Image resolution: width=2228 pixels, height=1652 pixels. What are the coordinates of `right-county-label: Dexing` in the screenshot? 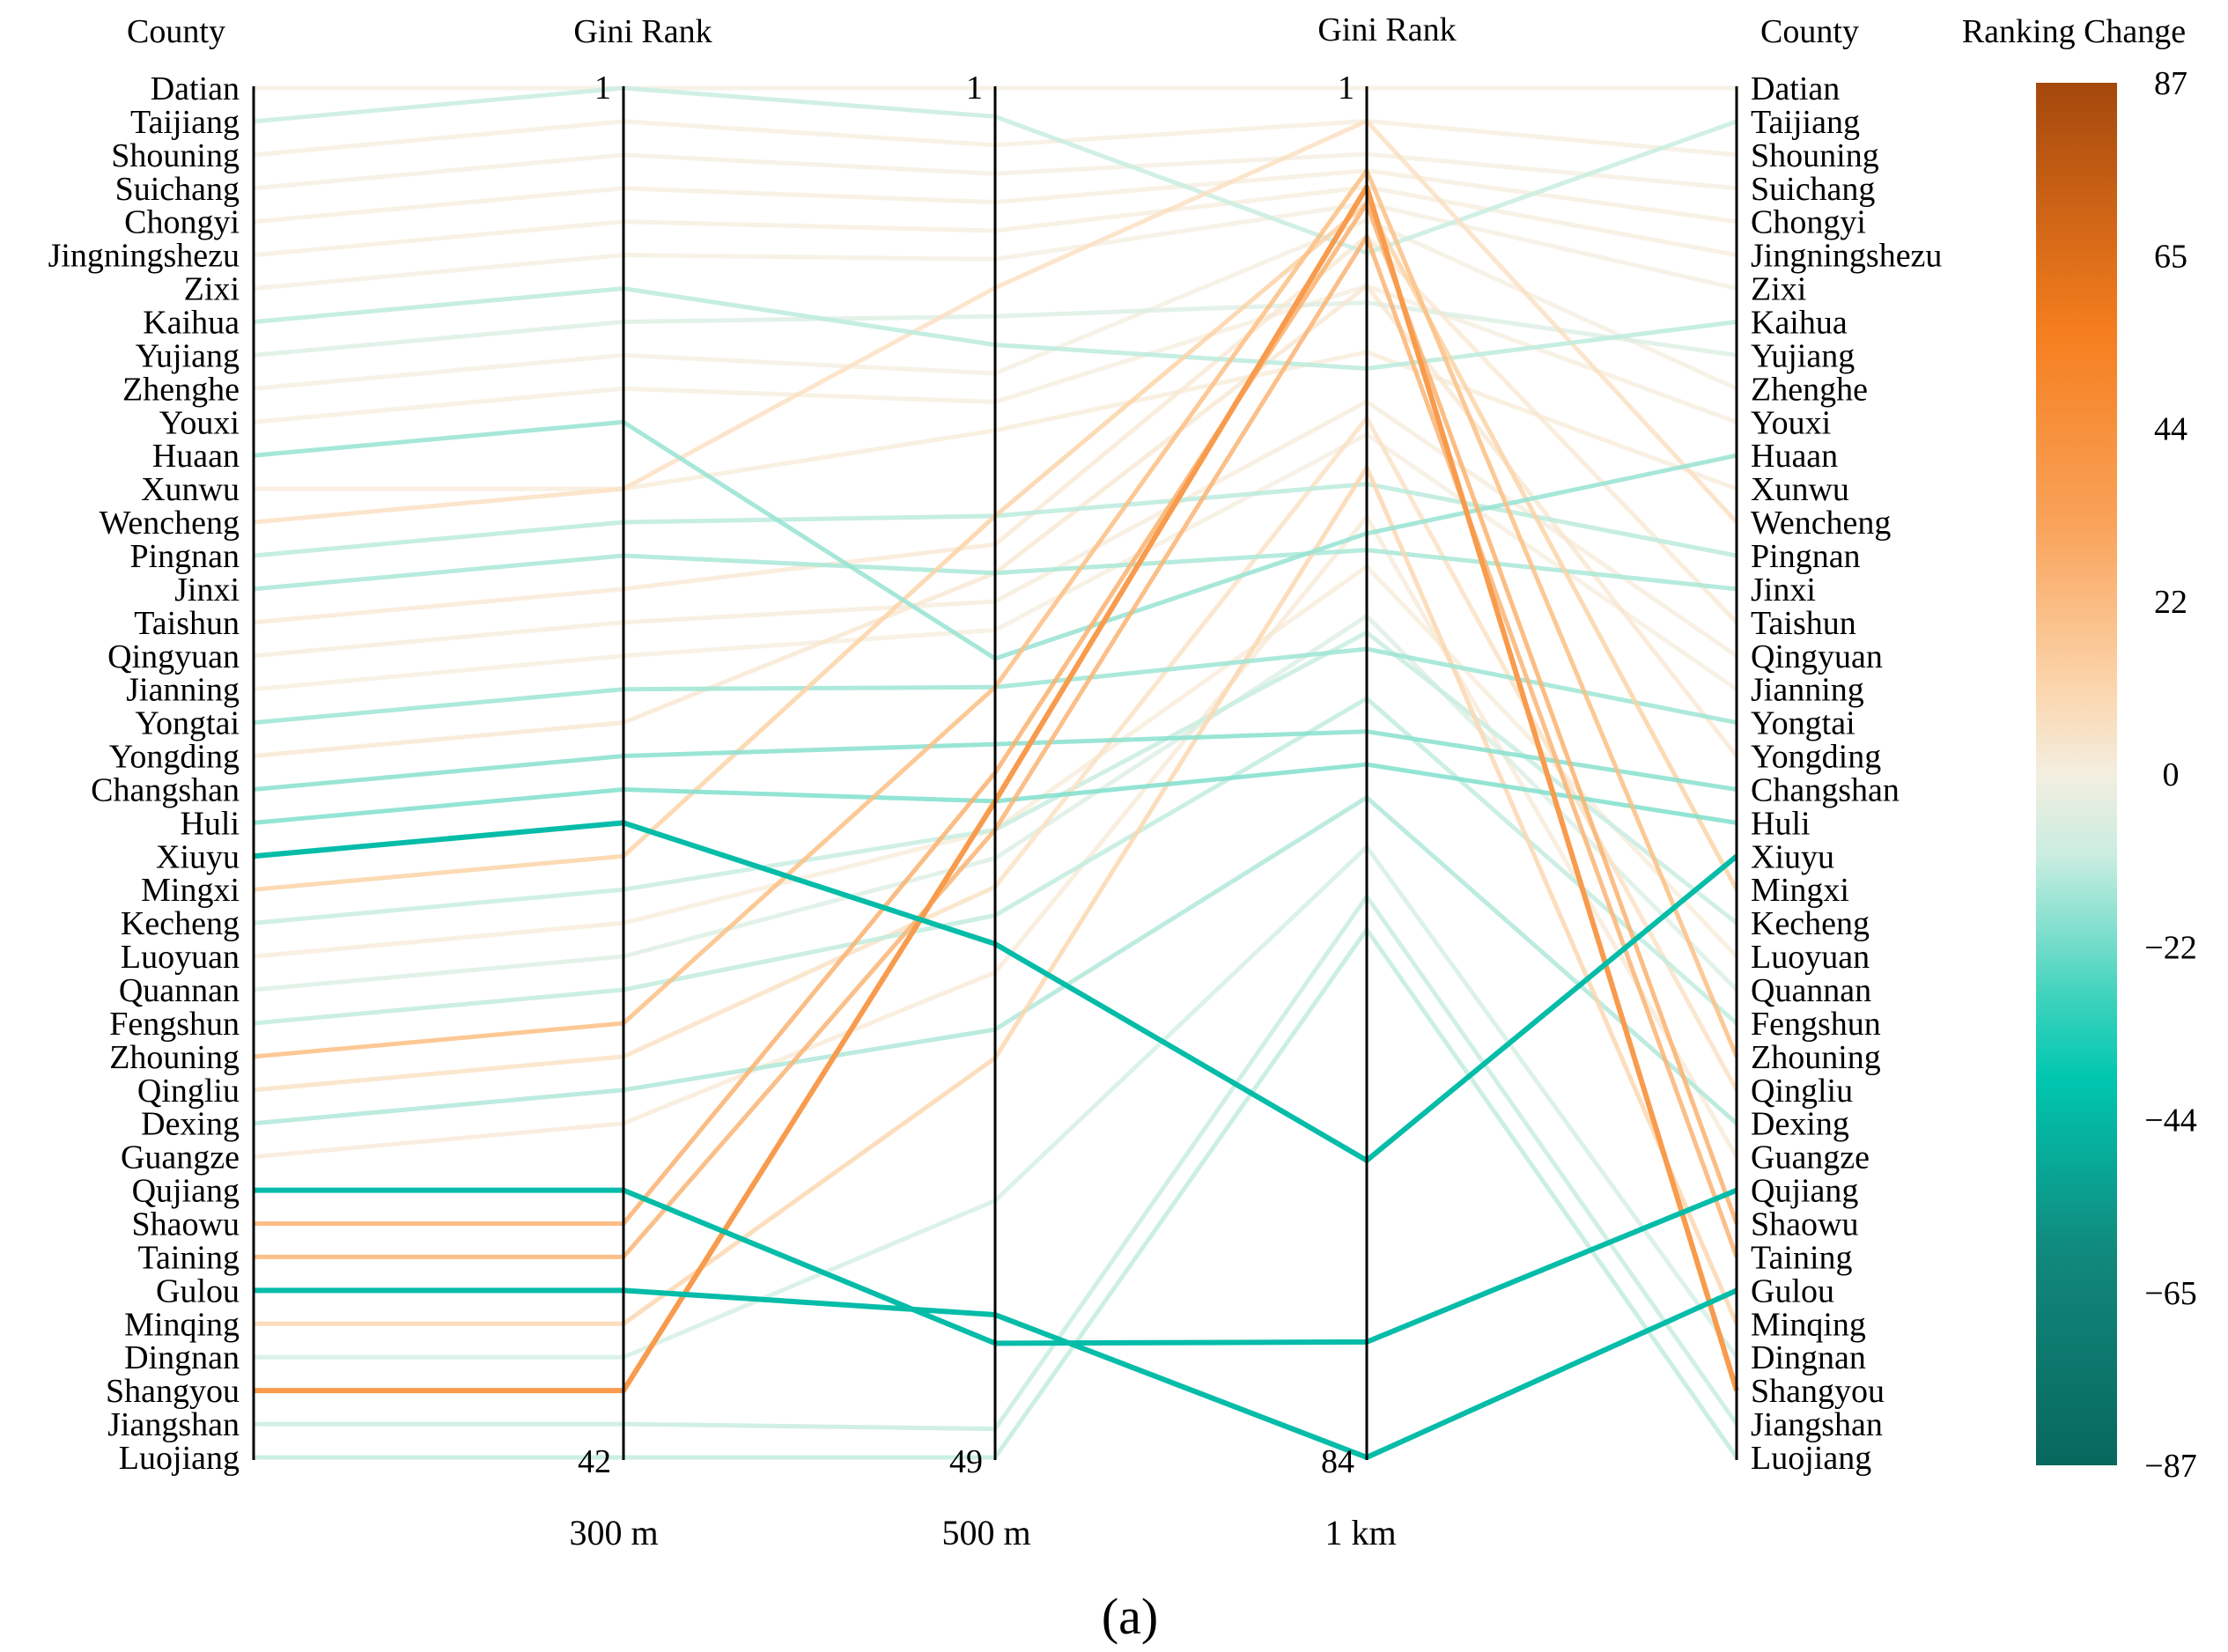 It's located at (1800, 1125).